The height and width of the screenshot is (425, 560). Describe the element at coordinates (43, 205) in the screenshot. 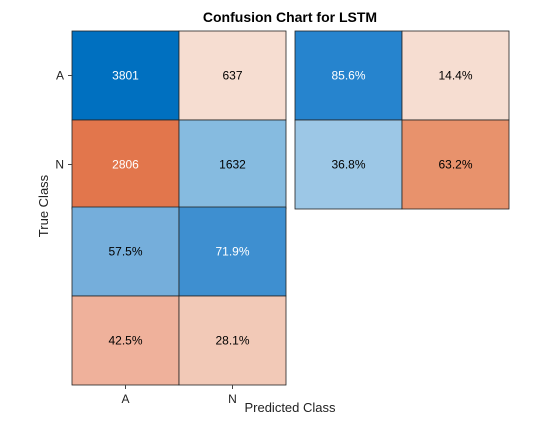

I see `y-axis-label: True Class` at that location.